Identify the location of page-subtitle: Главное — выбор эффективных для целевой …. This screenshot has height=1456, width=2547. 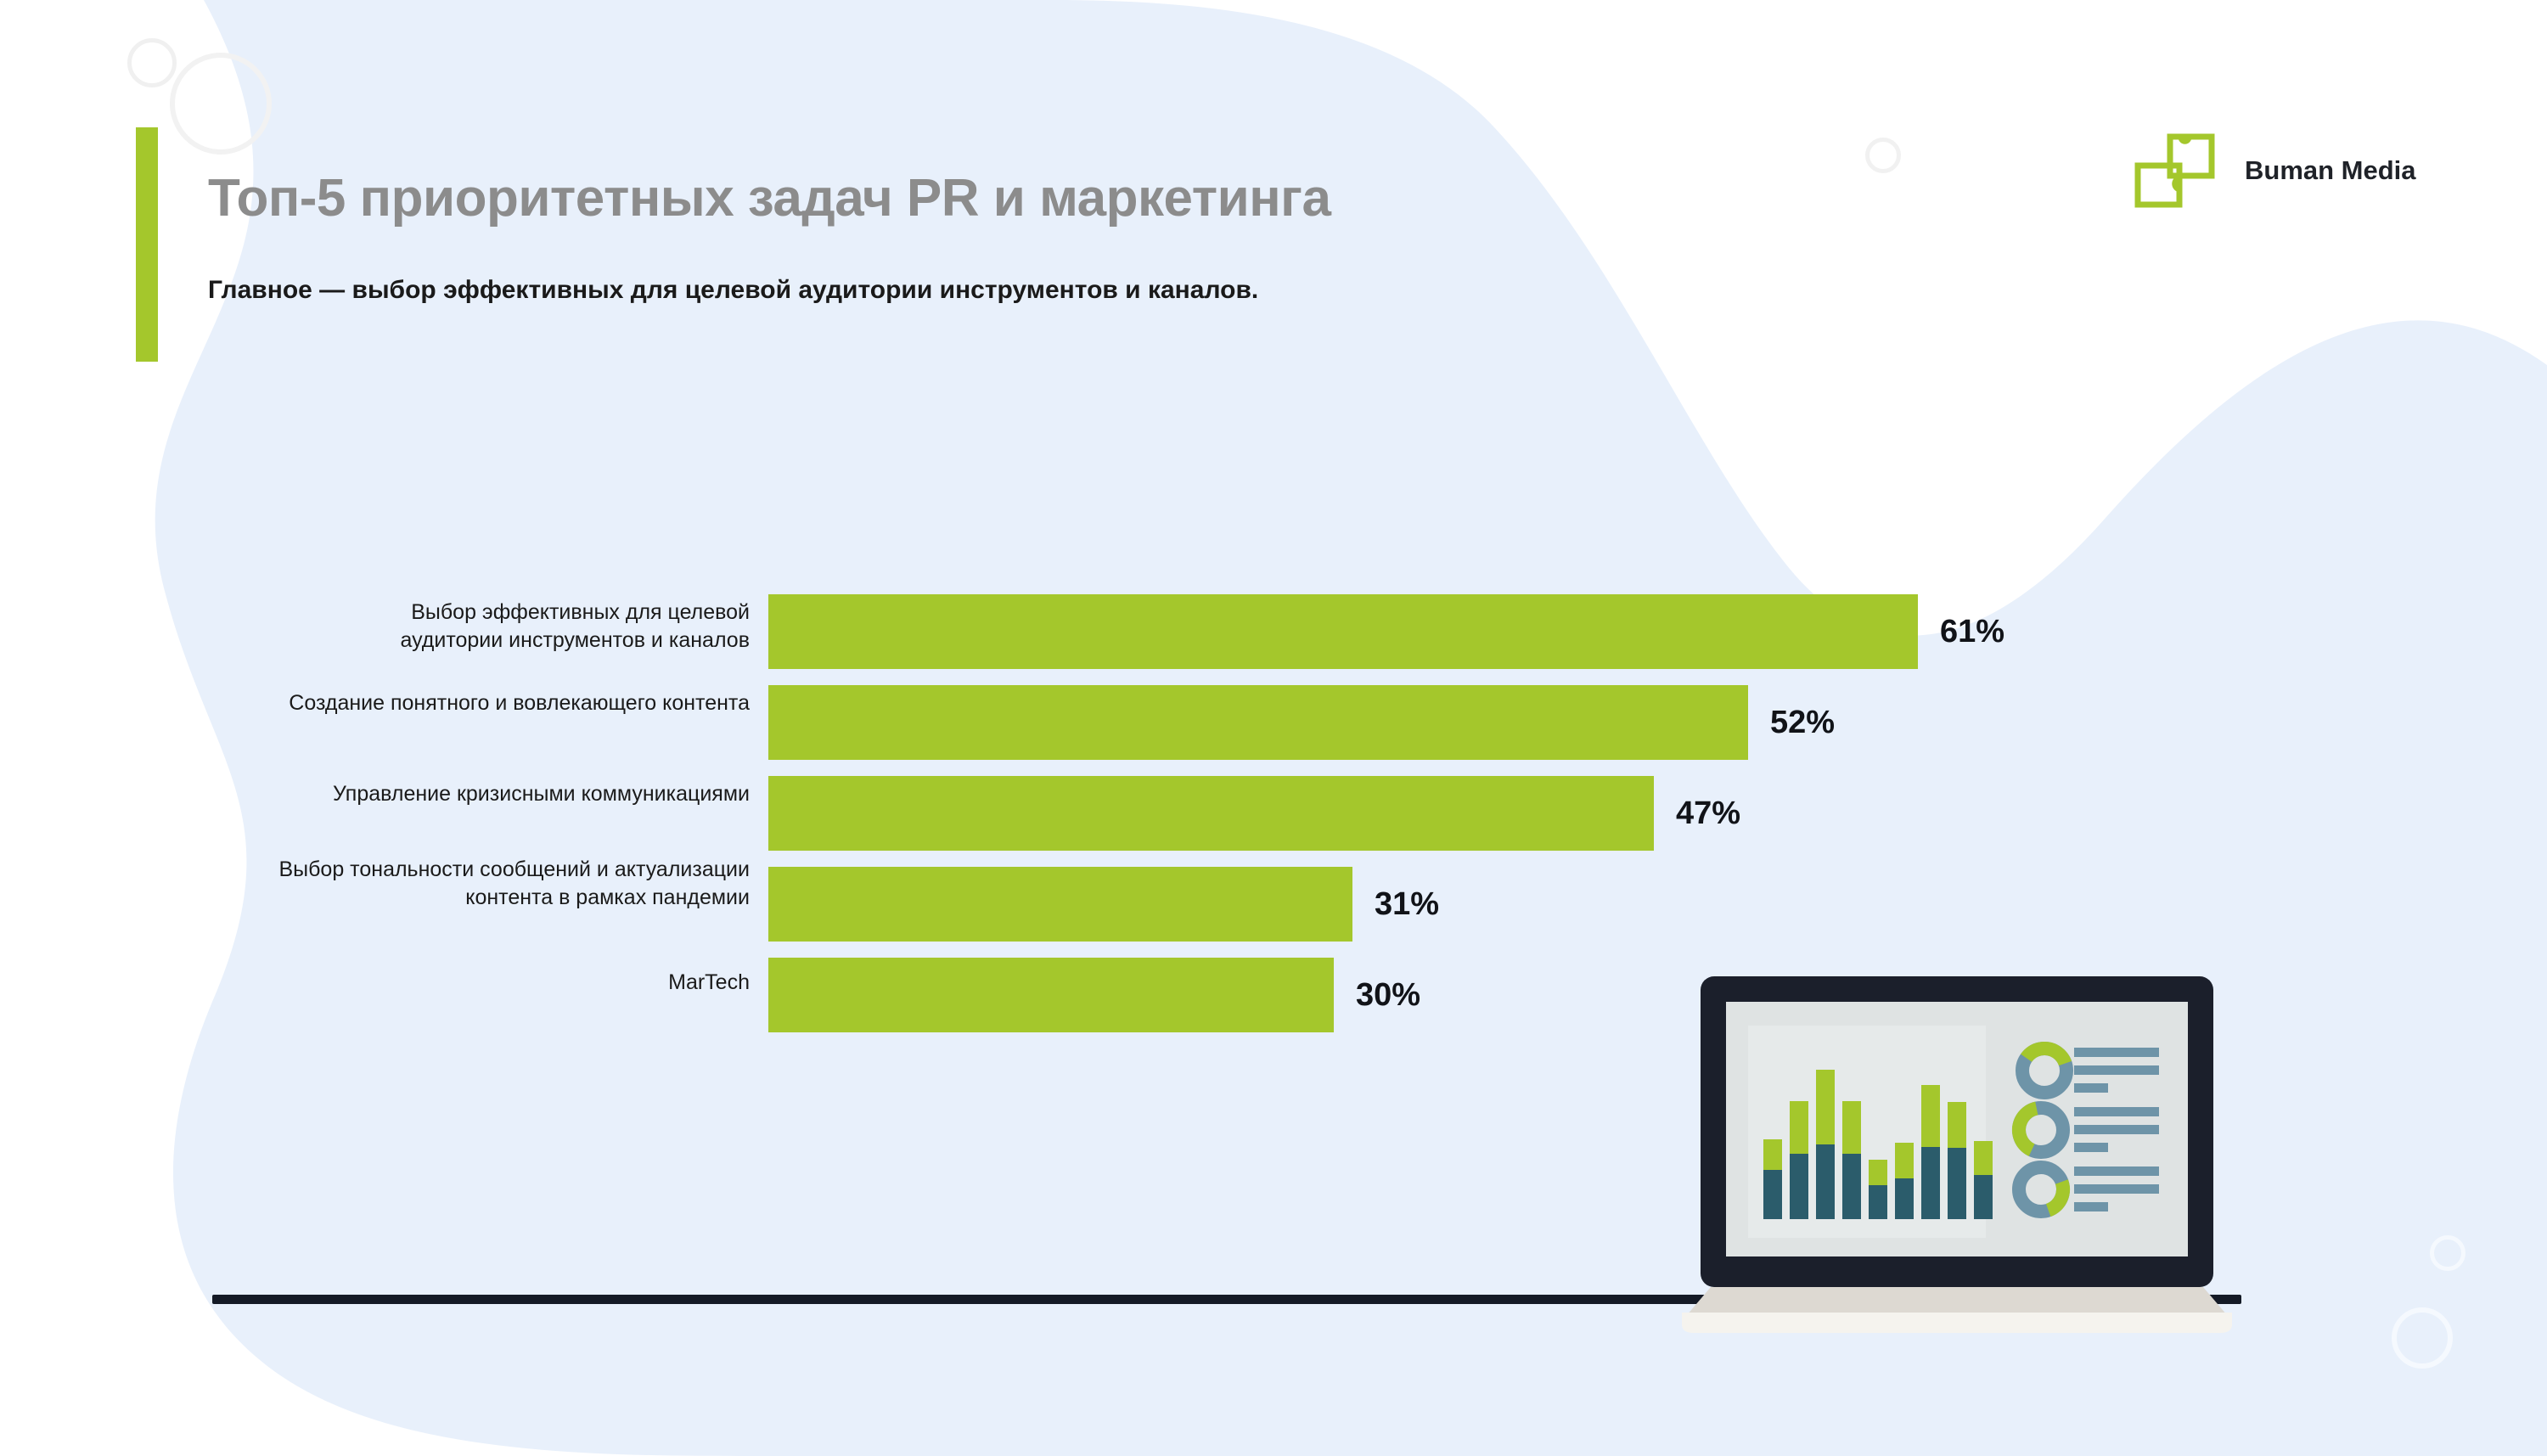
(733, 290).